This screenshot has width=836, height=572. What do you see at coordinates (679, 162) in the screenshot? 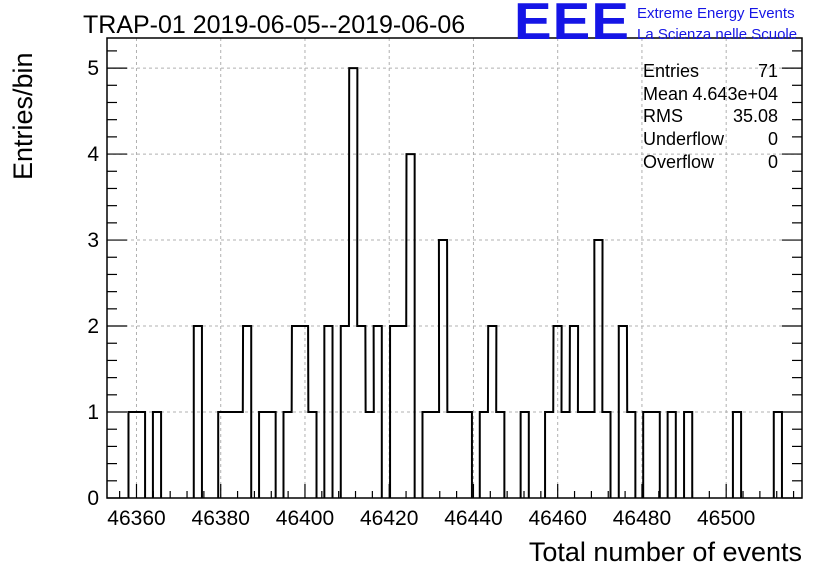
I see `stat-overflow-label: Overflow` at bounding box center [679, 162].